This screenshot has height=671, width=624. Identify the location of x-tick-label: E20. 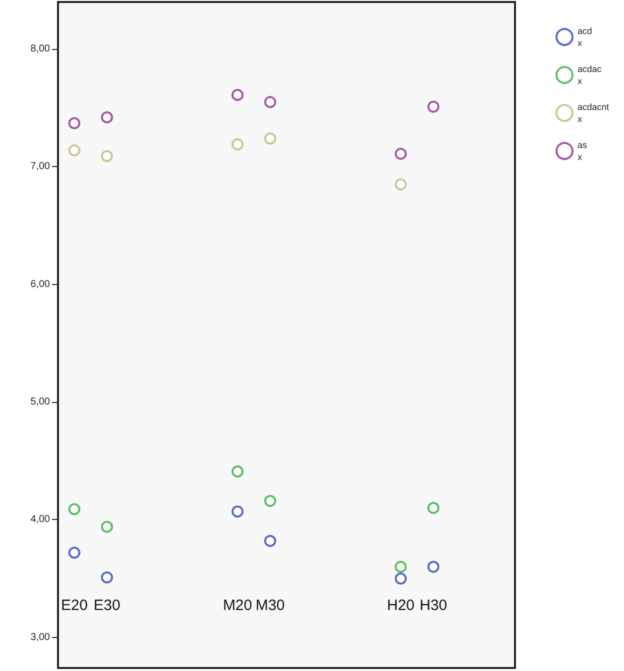
(74, 605).